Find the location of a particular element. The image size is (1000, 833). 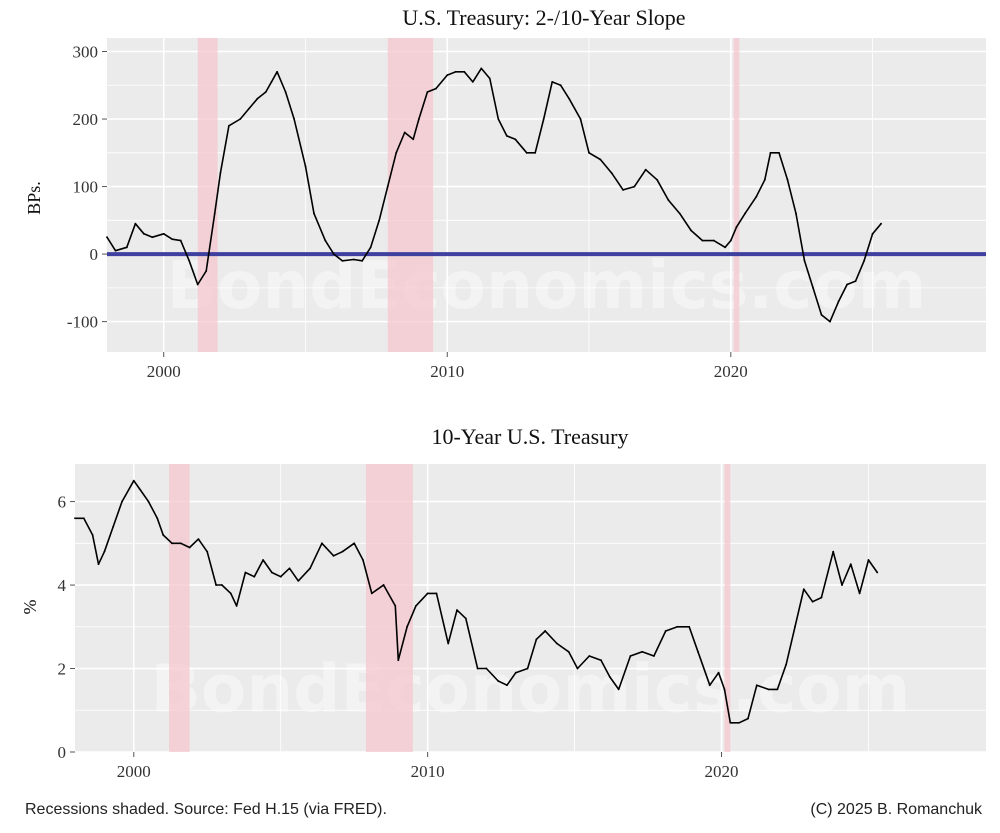

copyright-note: (C) 2025 B. Romanchuk is located at coordinates (896, 809).